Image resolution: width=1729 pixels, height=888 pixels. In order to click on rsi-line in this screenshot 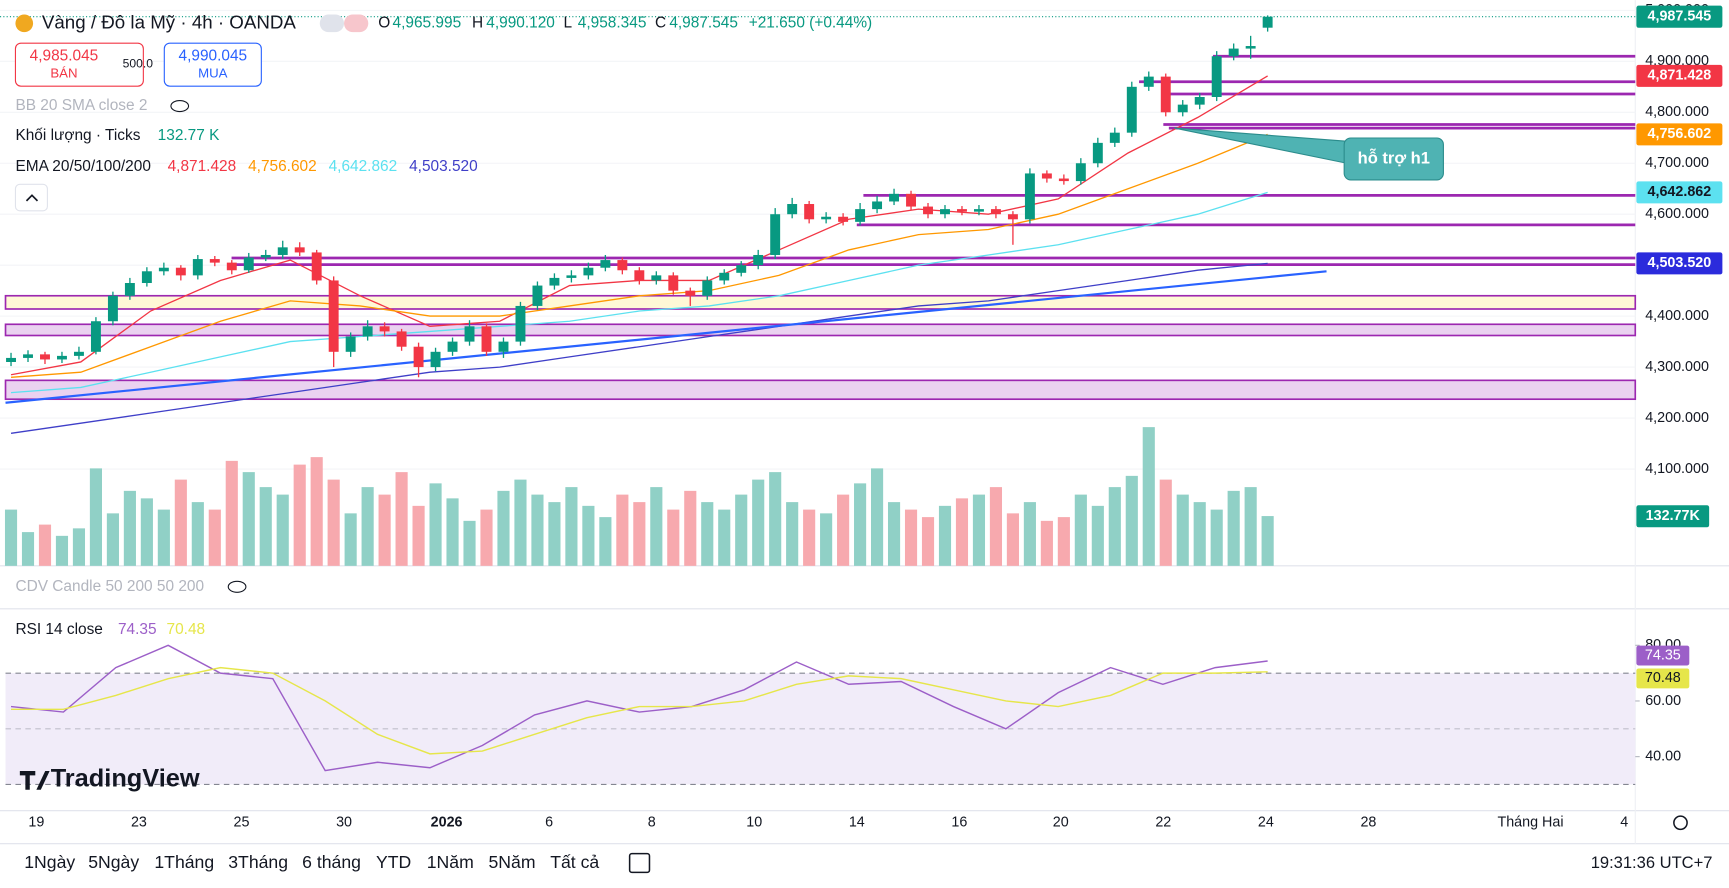, I will do `click(639, 710)`.